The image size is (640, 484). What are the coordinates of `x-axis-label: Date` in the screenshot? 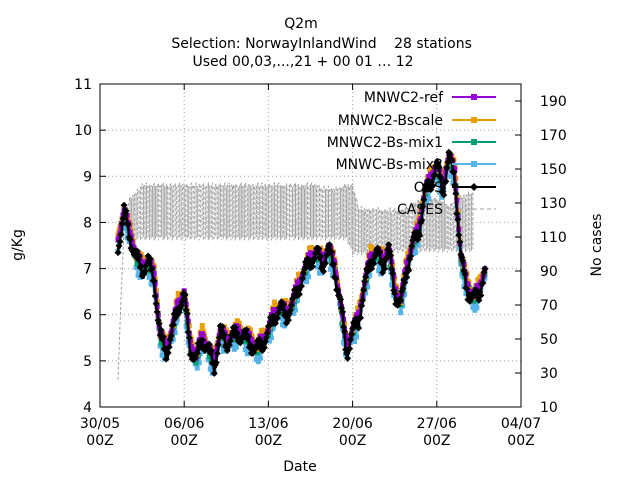 It's located at (299, 467).